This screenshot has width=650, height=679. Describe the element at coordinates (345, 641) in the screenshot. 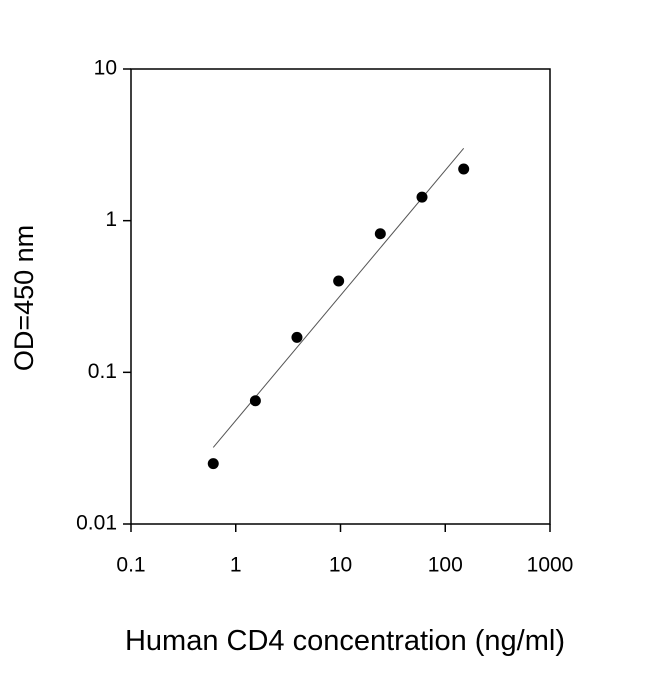

I see `x-axis-label: Human CD4 concentration (ng/ml)` at that location.